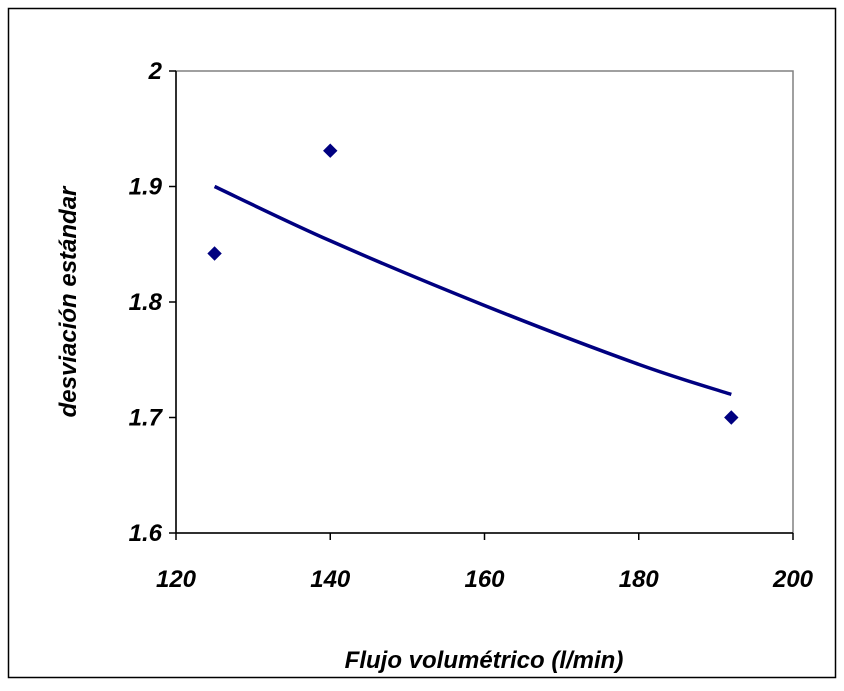 The width and height of the screenshot is (844, 691). Describe the element at coordinates (484, 579) in the screenshot. I see `x-tick-label: 160` at that location.